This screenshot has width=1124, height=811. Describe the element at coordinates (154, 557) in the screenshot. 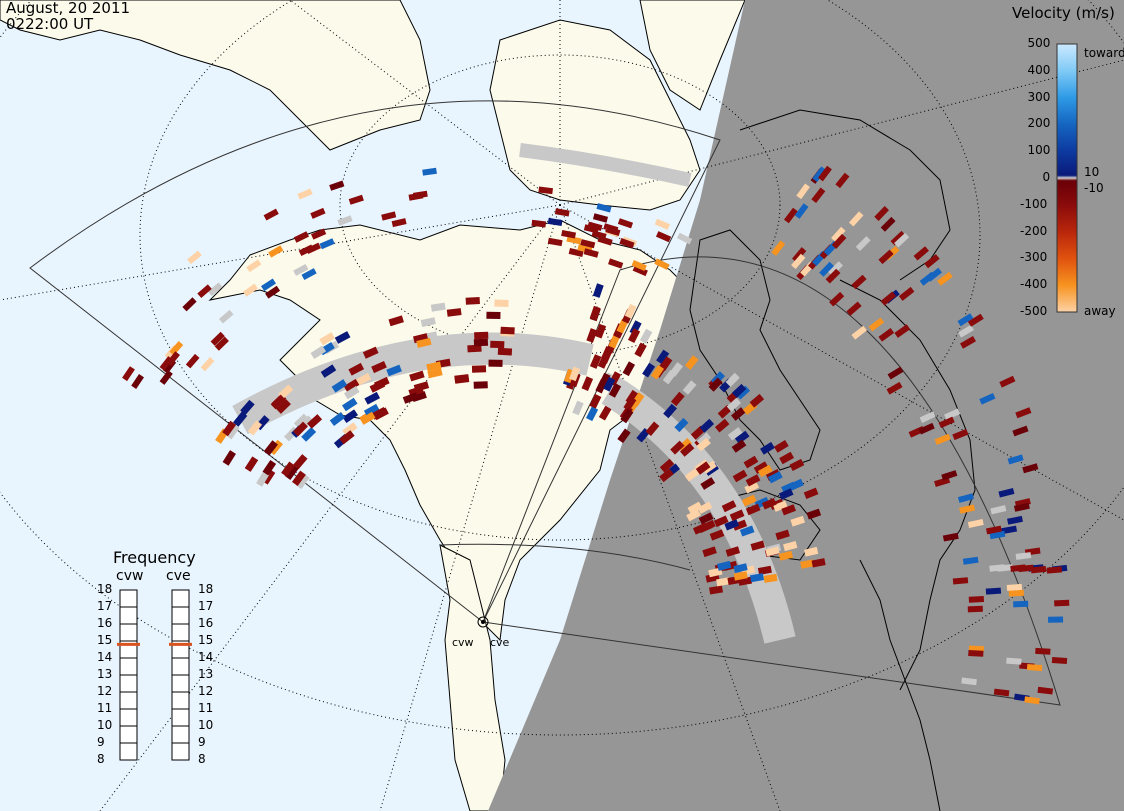

I see `frequency-legend-title: Frequency` at that location.